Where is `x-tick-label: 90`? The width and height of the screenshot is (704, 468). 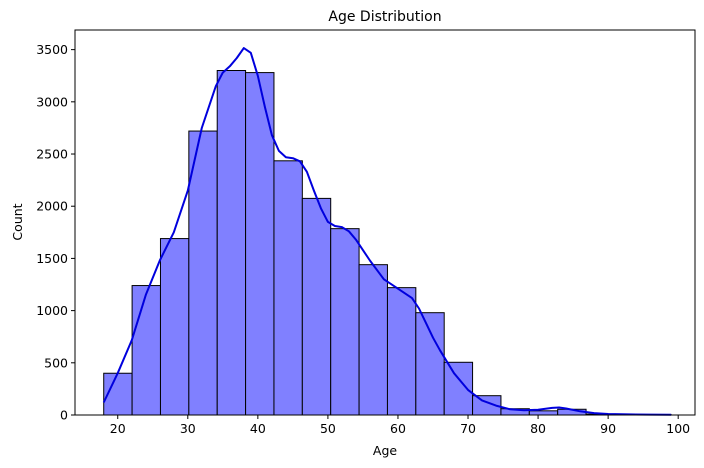
x-tick-label: 90 is located at coordinates (608, 428).